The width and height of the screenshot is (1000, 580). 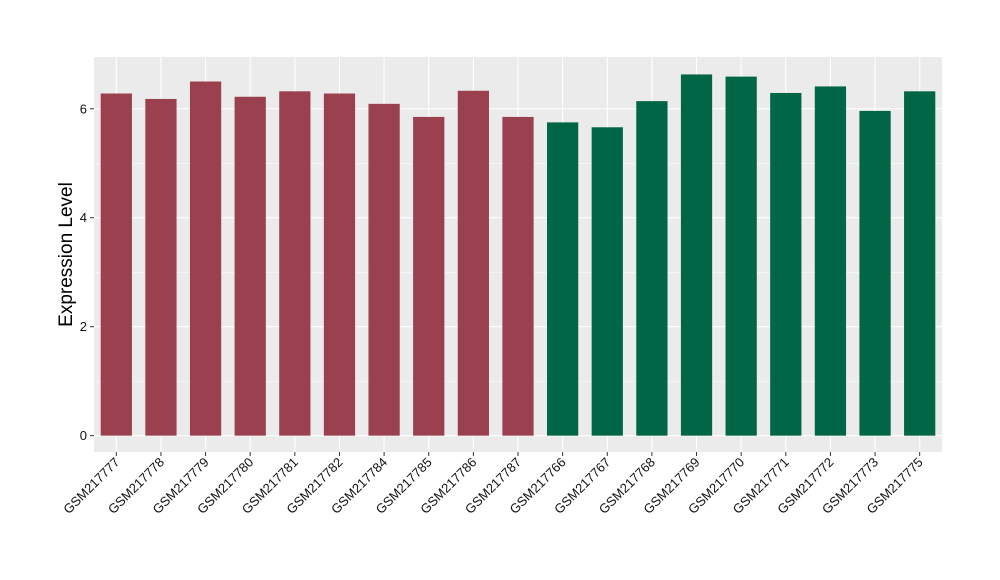 I want to click on y-tick-label: 6, so click(x=83, y=108).